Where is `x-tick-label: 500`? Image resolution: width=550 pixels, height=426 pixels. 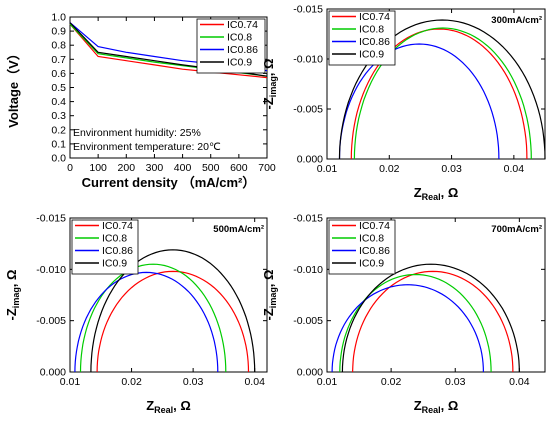 x-tick-label: 500 is located at coordinates (211, 168).